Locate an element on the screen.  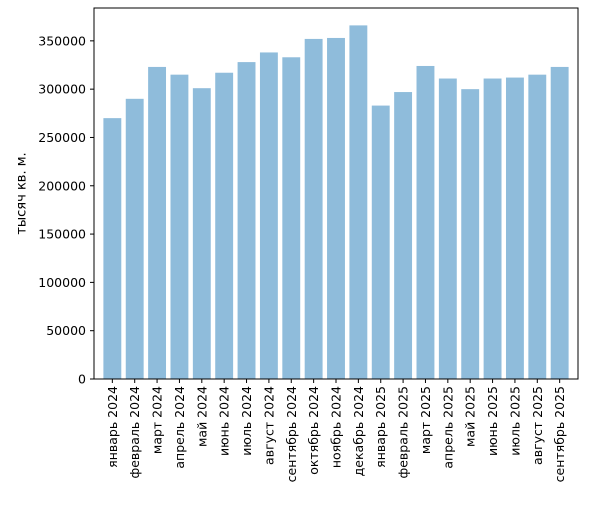
x-tick-label-8: сентябрь 2024 is located at coordinates (291, 434).